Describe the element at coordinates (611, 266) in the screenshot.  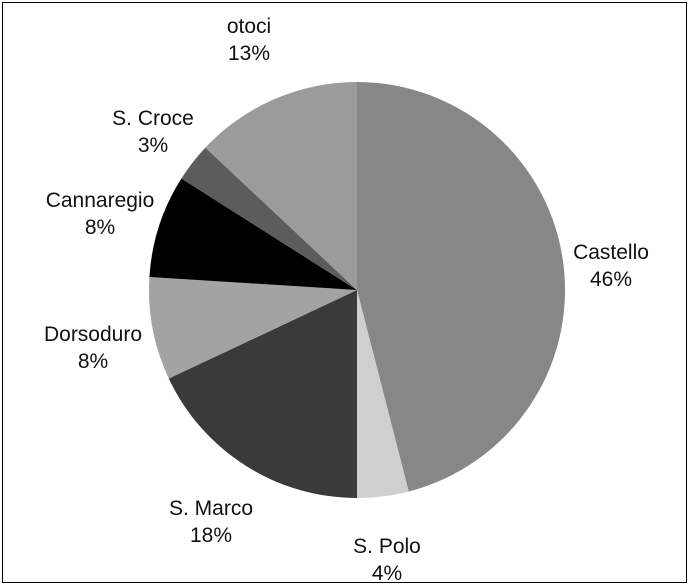
I see `slice-label: Castello 46%` at that location.